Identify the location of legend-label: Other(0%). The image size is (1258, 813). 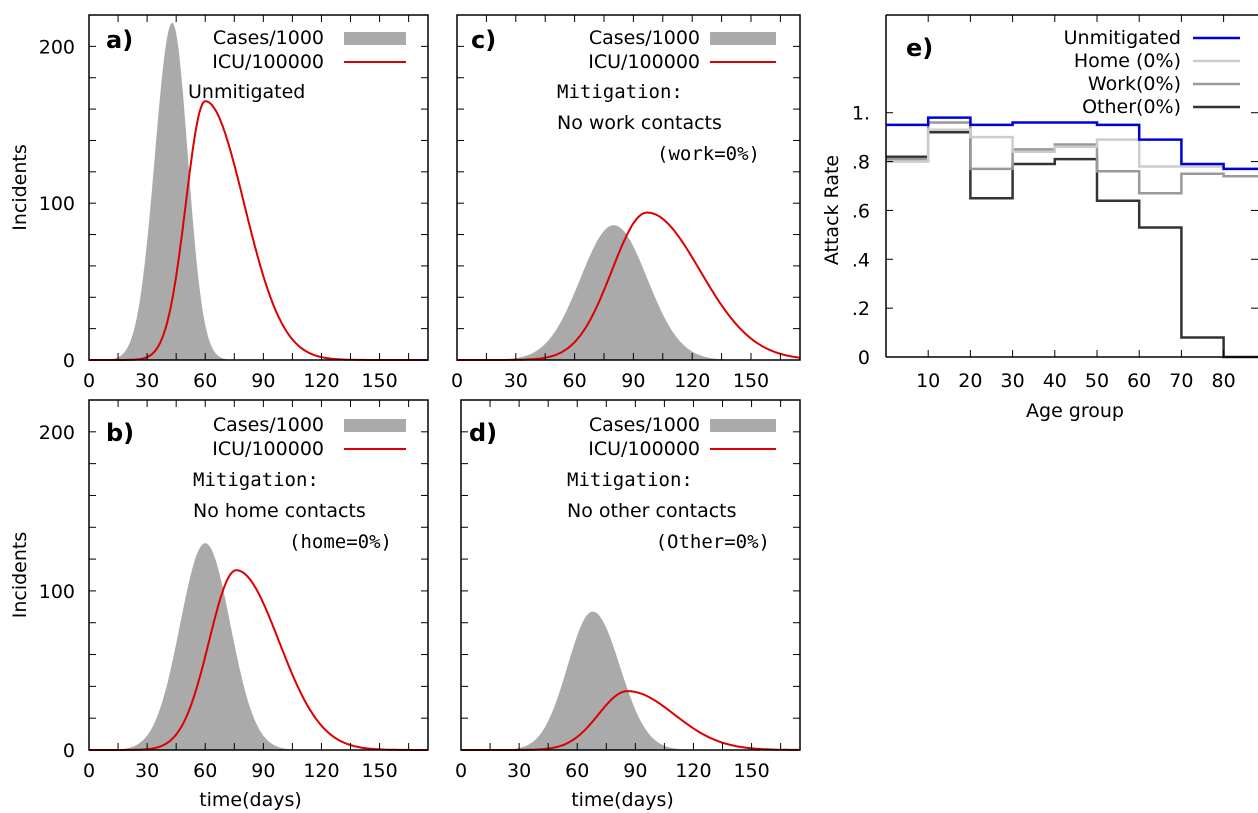
(1131, 107).